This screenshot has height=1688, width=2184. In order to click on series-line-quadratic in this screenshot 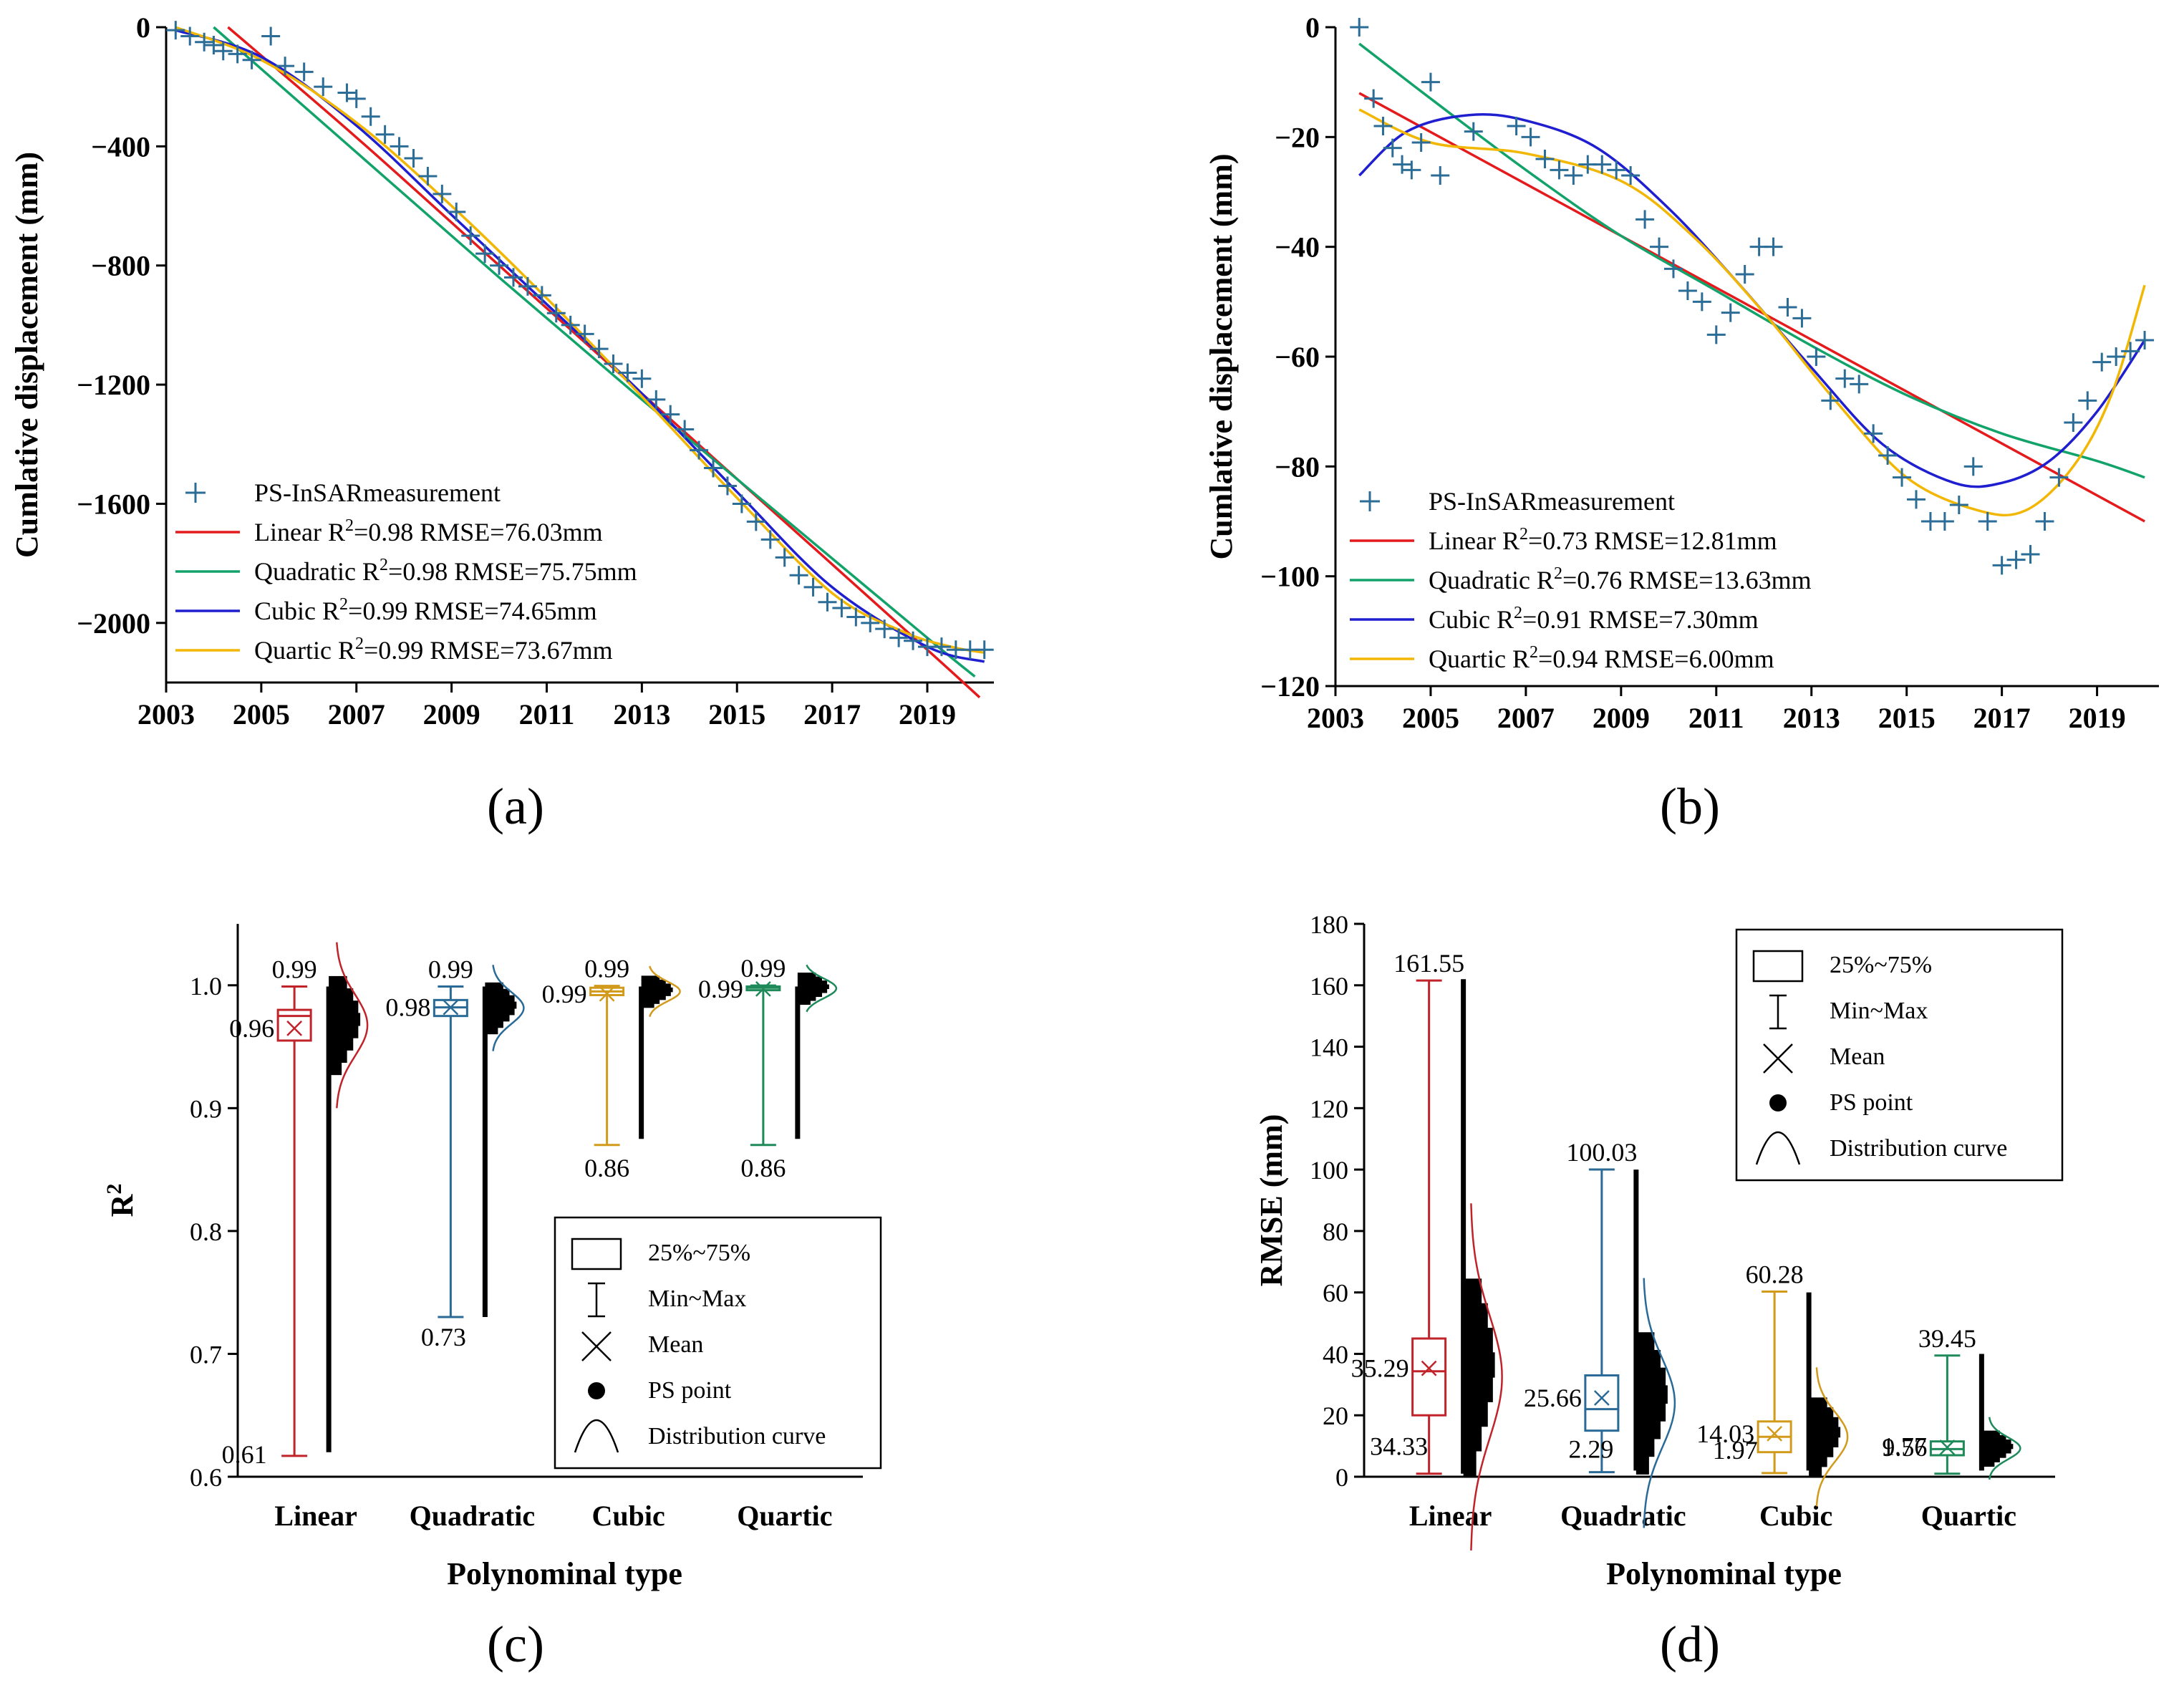, I will do `click(594, 352)`.